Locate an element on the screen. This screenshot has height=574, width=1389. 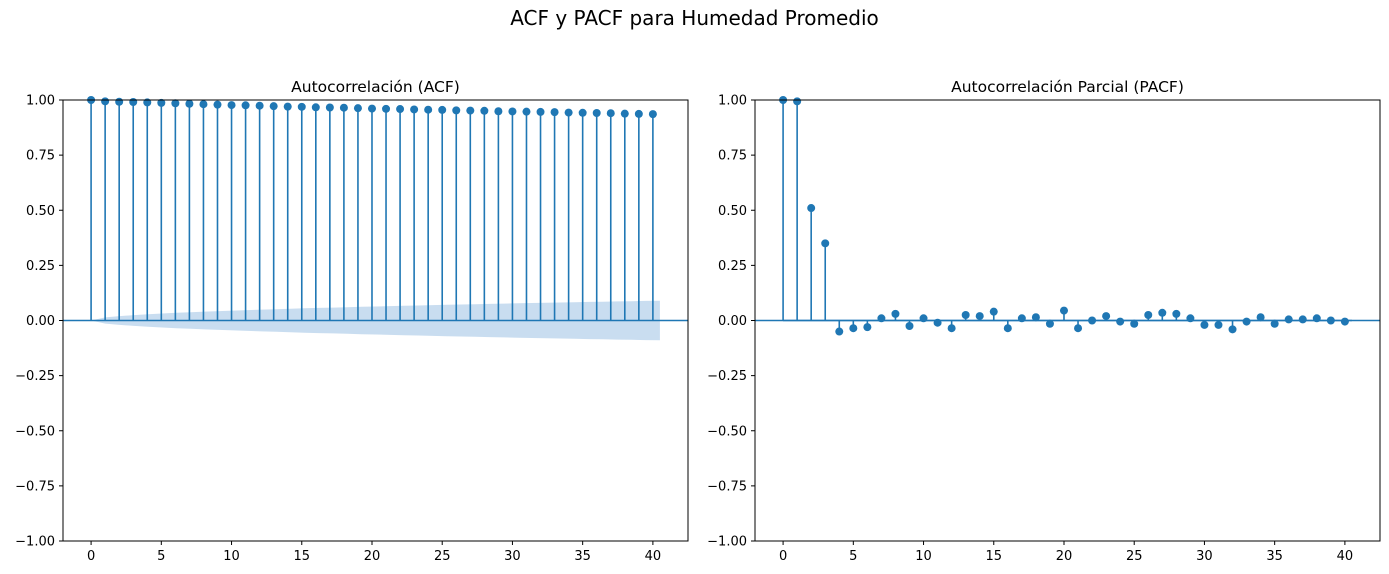
acf-title: Autocorrelación (ACF) is located at coordinates (375, 87).